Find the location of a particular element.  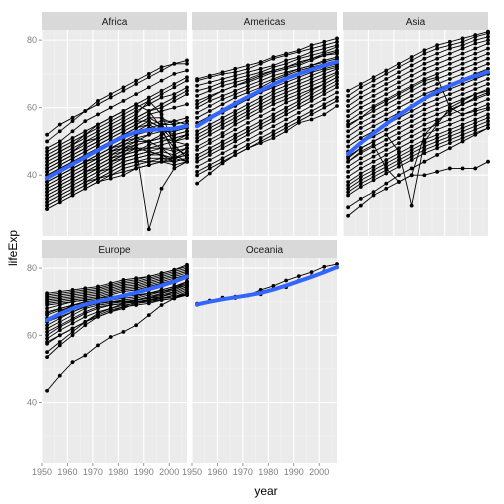

y-tick-label: 40 is located at coordinates (32, 403).